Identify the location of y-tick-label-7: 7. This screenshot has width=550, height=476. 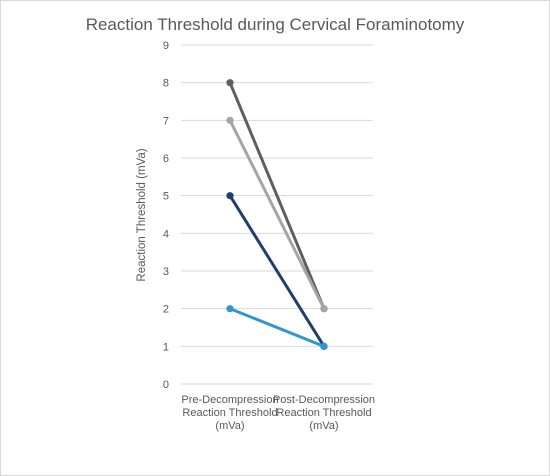
(166, 121).